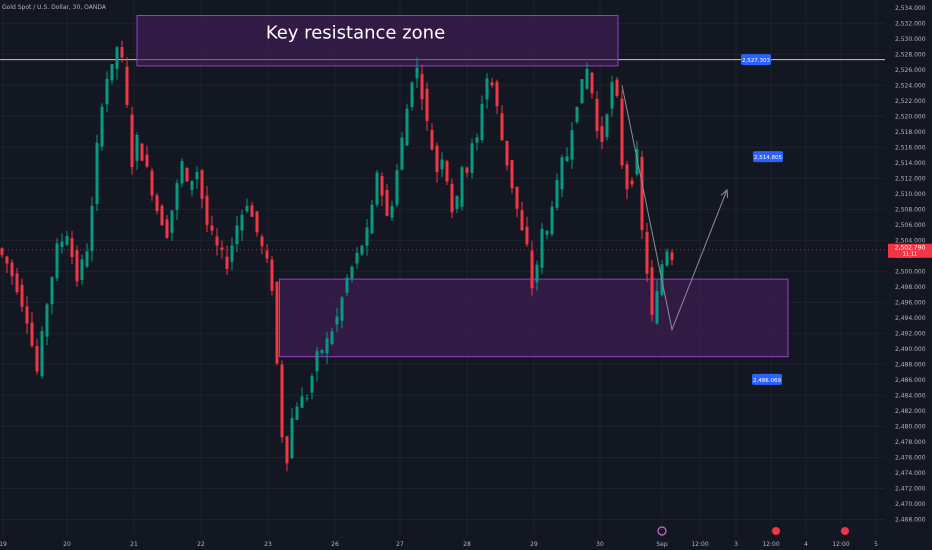  Describe the element at coordinates (910, 411) in the screenshot. I see `y-tick-label: 2,482.000` at that location.